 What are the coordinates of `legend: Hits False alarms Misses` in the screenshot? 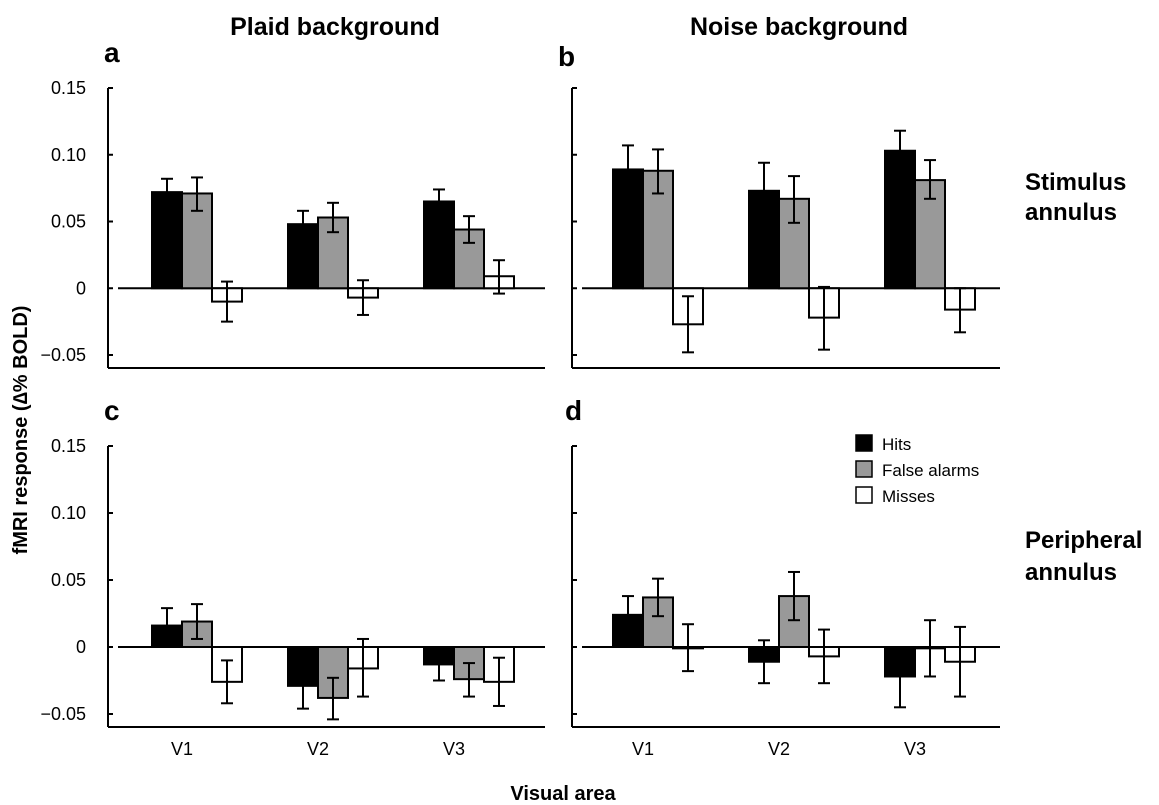 It's located at (917, 470).